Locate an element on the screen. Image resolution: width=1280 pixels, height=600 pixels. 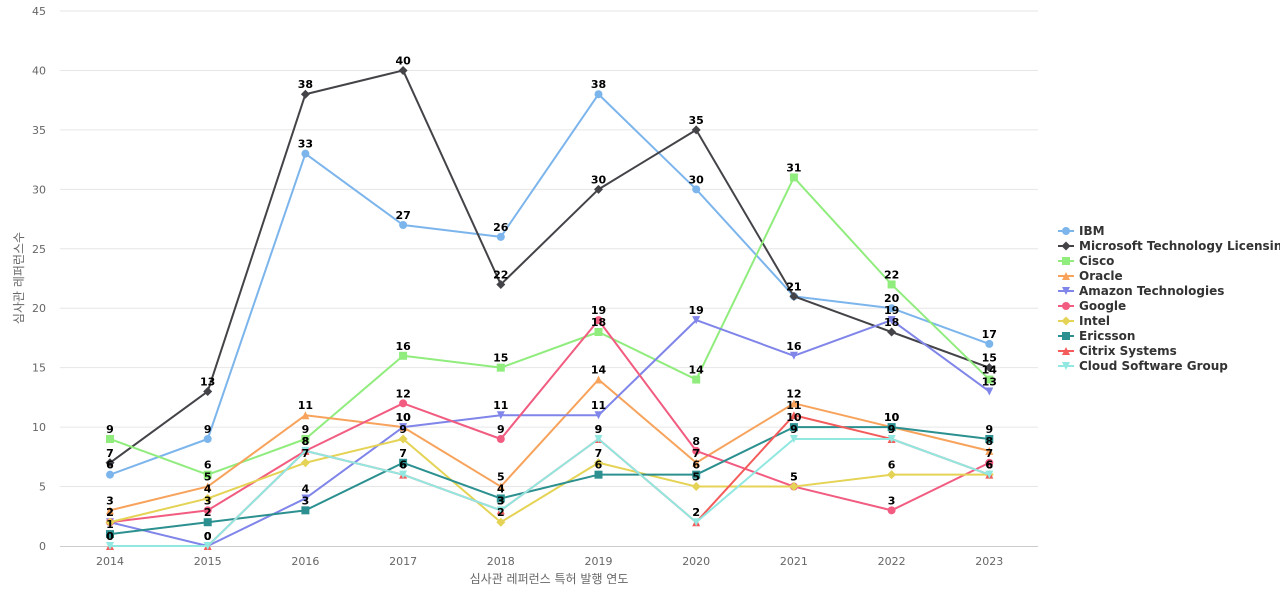
data-label: 4 is located at coordinates (208, 488).